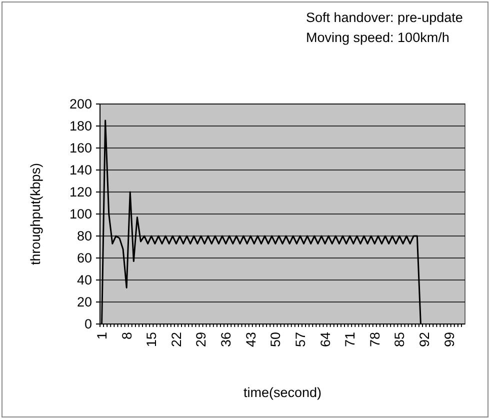 This screenshot has width=490, height=419. I want to click on x-tick-label: 50, so click(276, 340).